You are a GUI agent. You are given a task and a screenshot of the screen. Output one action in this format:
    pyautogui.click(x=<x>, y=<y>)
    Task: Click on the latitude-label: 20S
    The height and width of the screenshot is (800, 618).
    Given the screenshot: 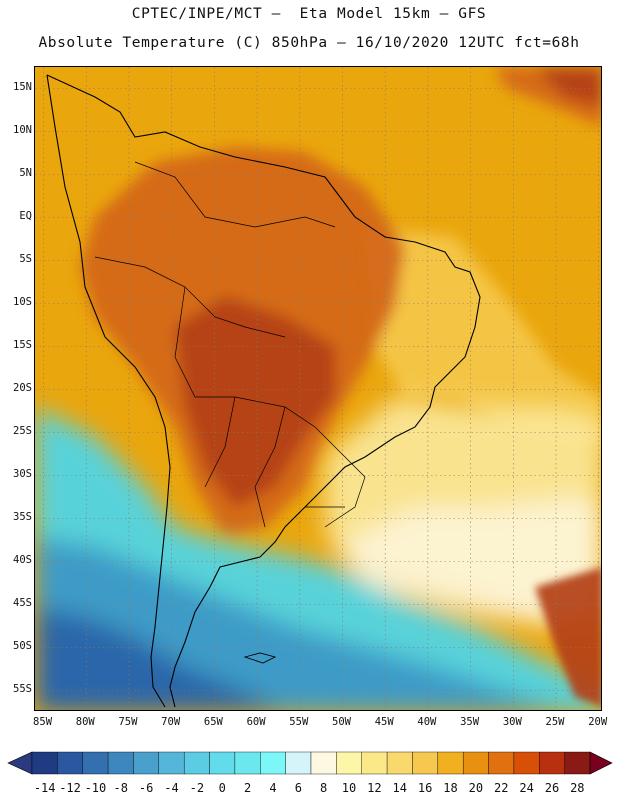 What is the action you would take?
    pyautogui.click(x=22, y=387)
    